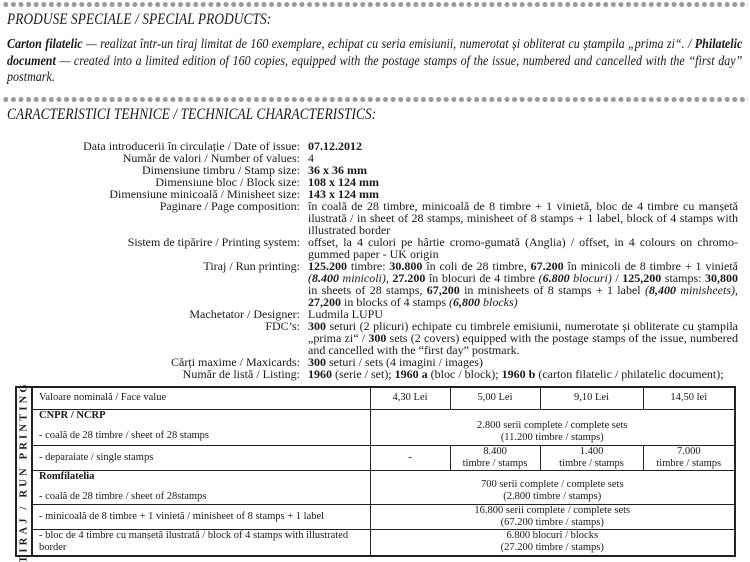 This screenshot has width=750, height=562. What do you see at coordinates (410, 399) in the screenshot?
I see `face-value: 4,30 Lei` at bounding box center [410, 399].